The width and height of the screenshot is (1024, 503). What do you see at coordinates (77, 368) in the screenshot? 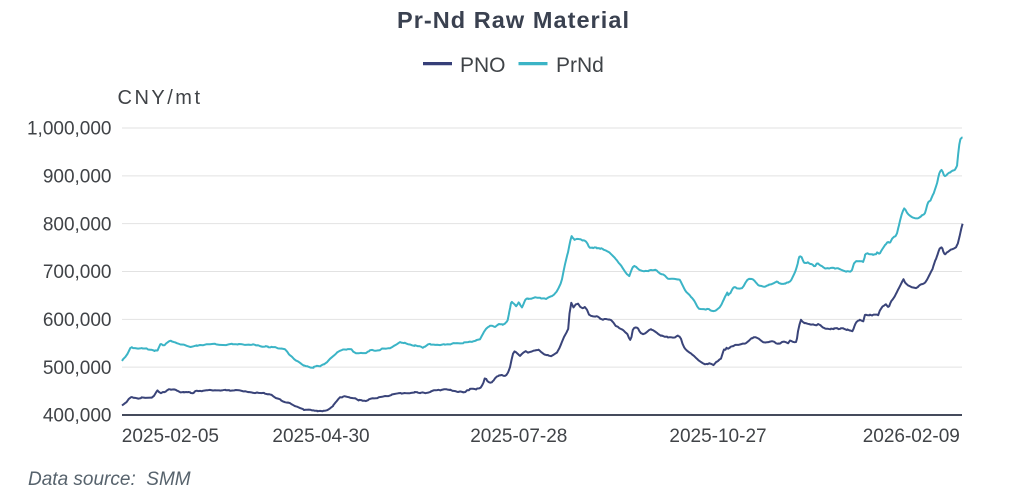
I see `svg-text: 500,000` at bounding box center [77, 368].